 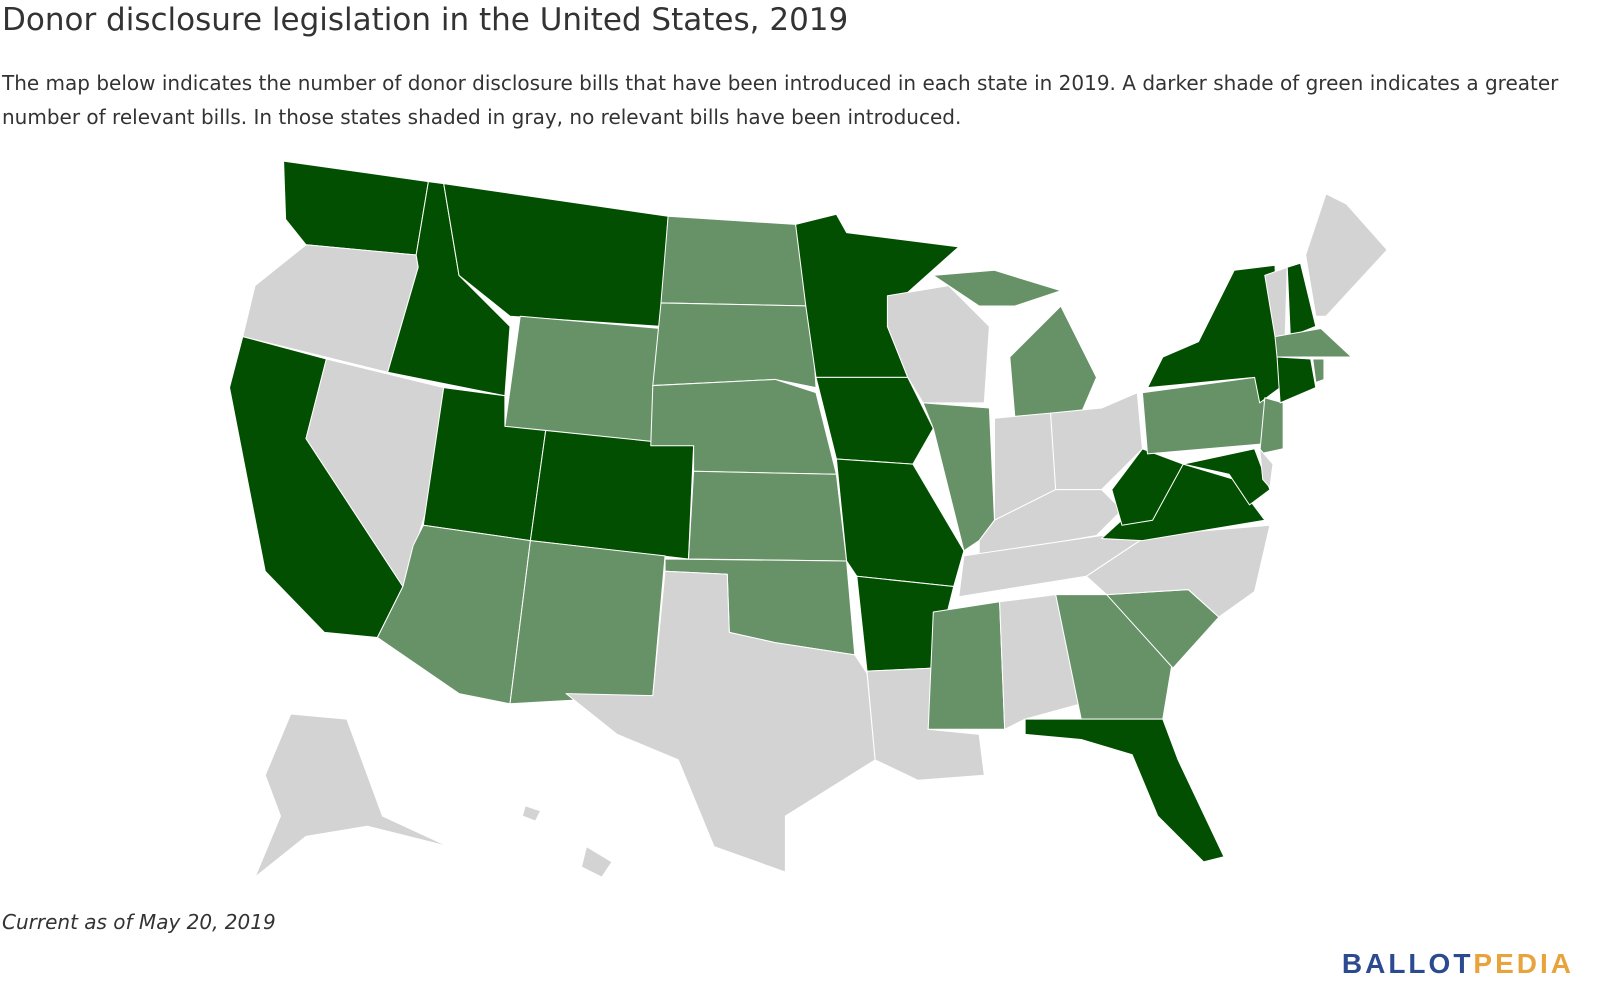 I want to click on logo: BALLOTPEDIA, so click(x=1458, y=964).